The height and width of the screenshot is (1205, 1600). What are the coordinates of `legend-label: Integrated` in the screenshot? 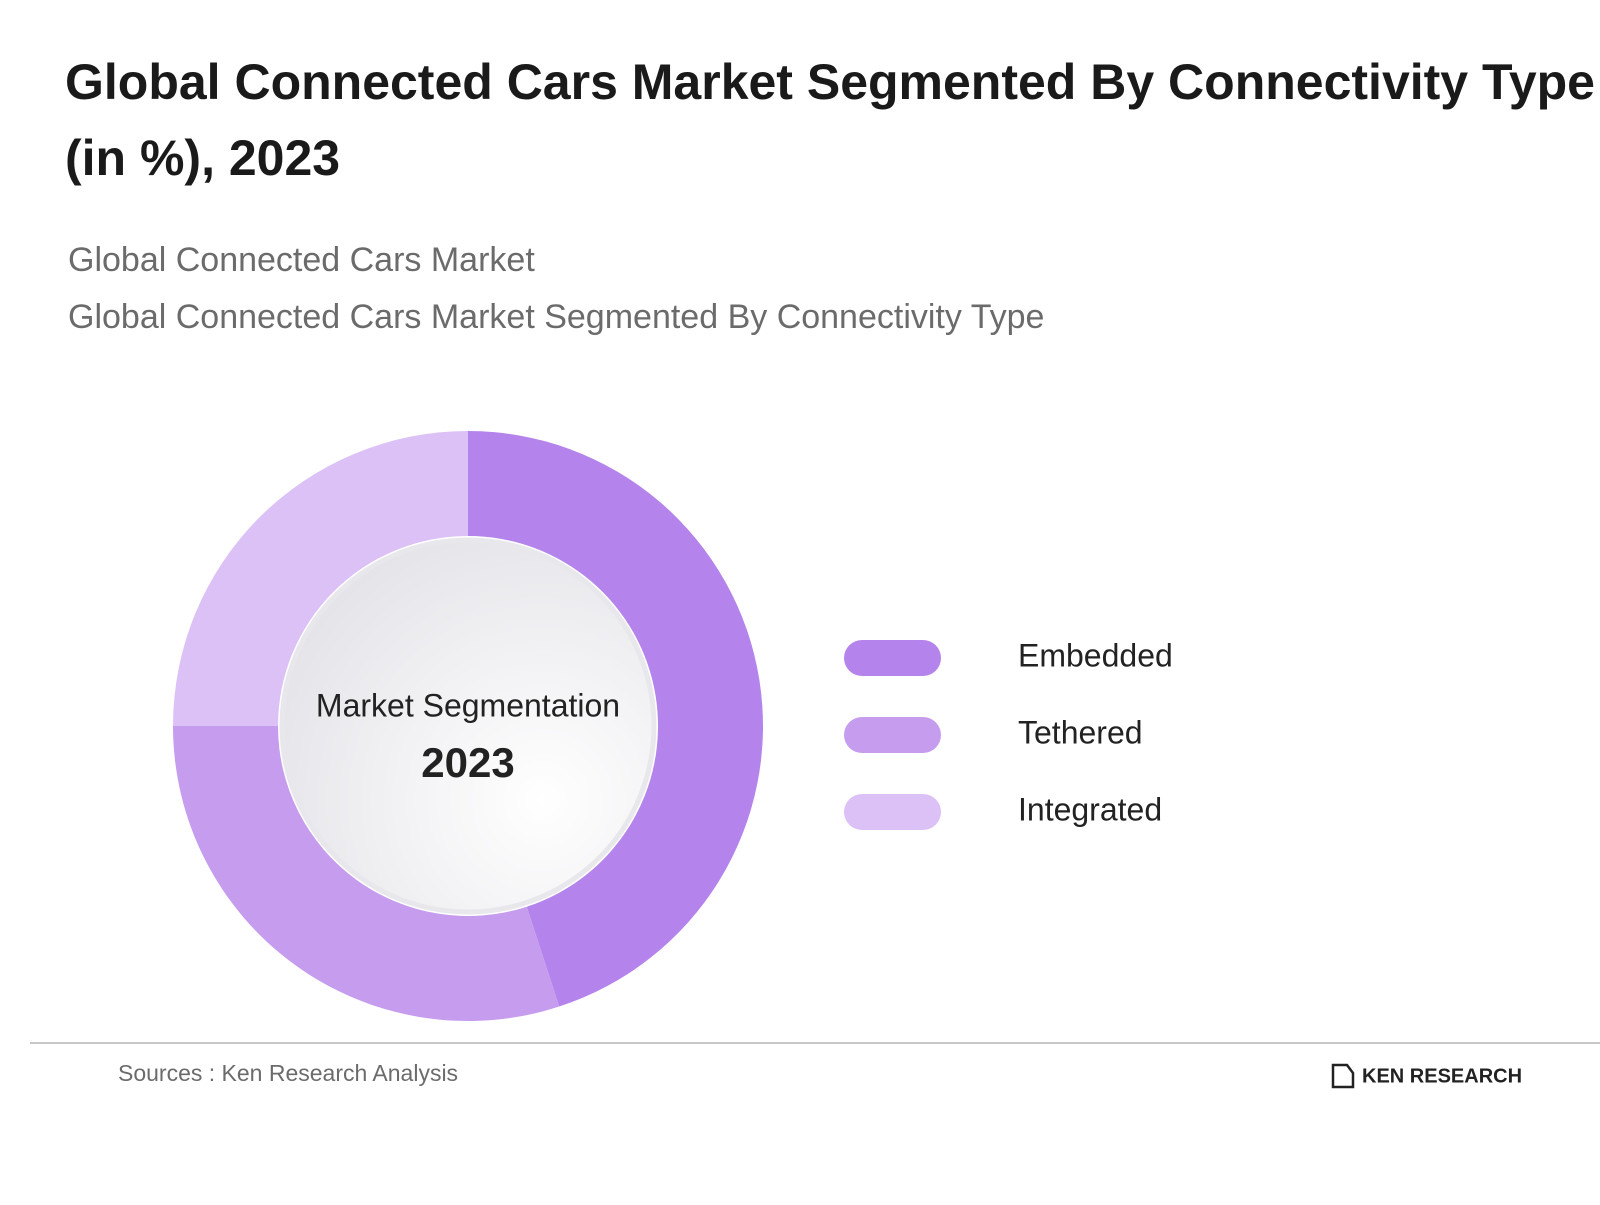 It's located at (1090, 809).